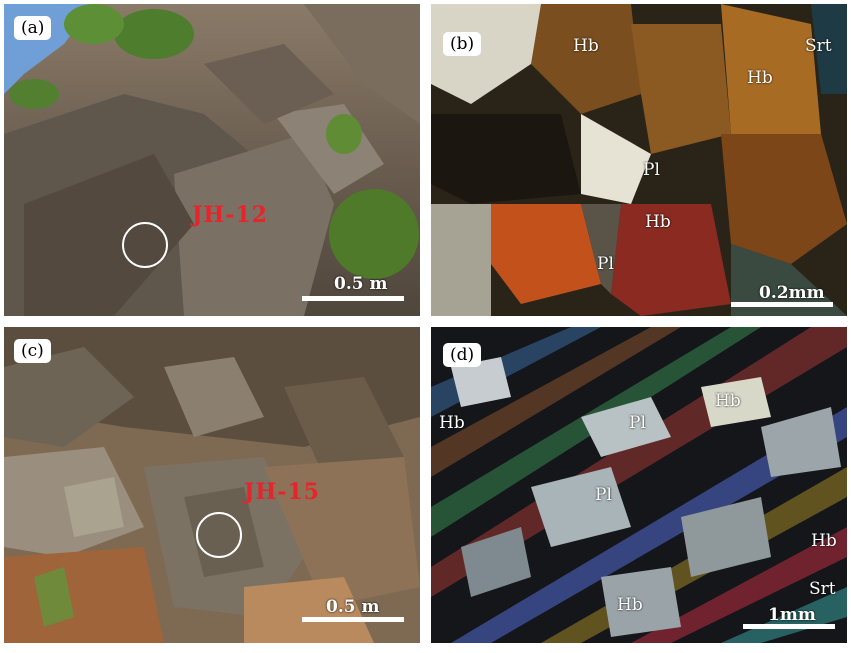 The width and height of the screenshot is (851, 653). Describe the element at coordinates (792, 293) in the screenshot. I see `scale-bar-label: 0.2mm` at that location.